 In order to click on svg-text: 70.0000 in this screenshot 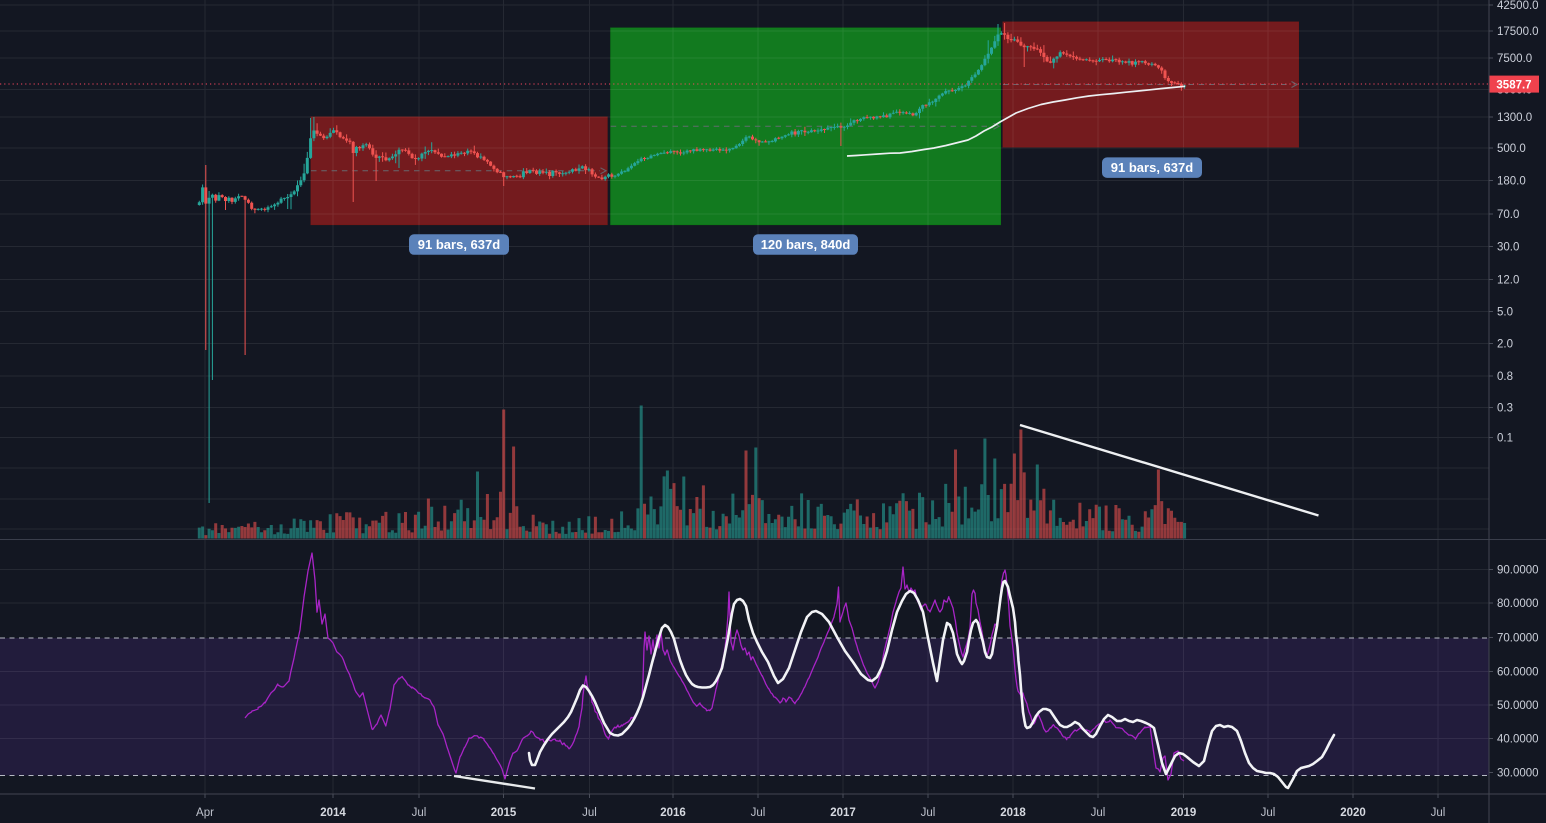, I will do `click(1518, 639)`.